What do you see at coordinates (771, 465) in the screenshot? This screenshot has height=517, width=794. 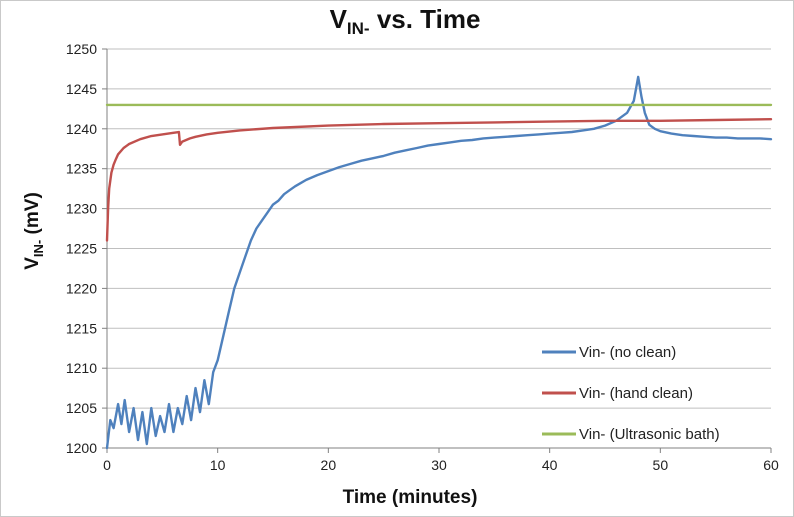 I see `x-tick-label: 60` at bounding box center [771, 465].